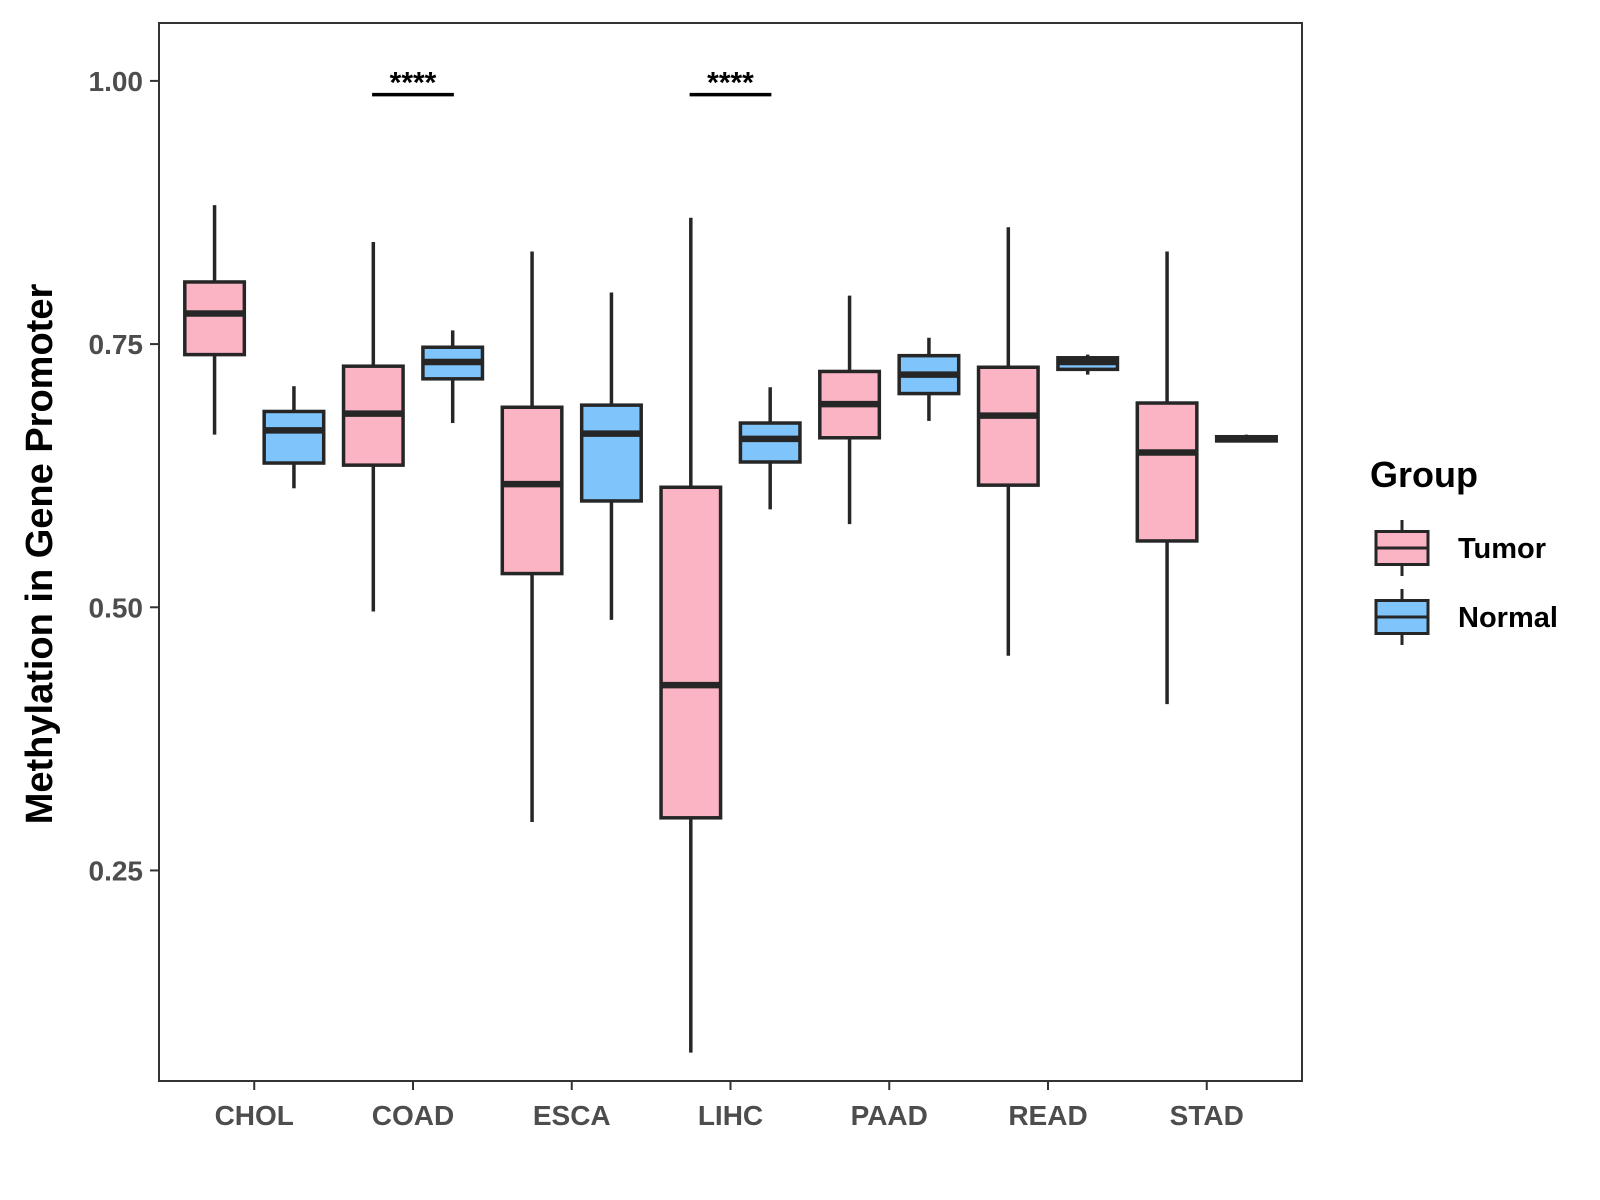  I want to click on x-tick-label-esca: ESCA, so click(572, 1115).